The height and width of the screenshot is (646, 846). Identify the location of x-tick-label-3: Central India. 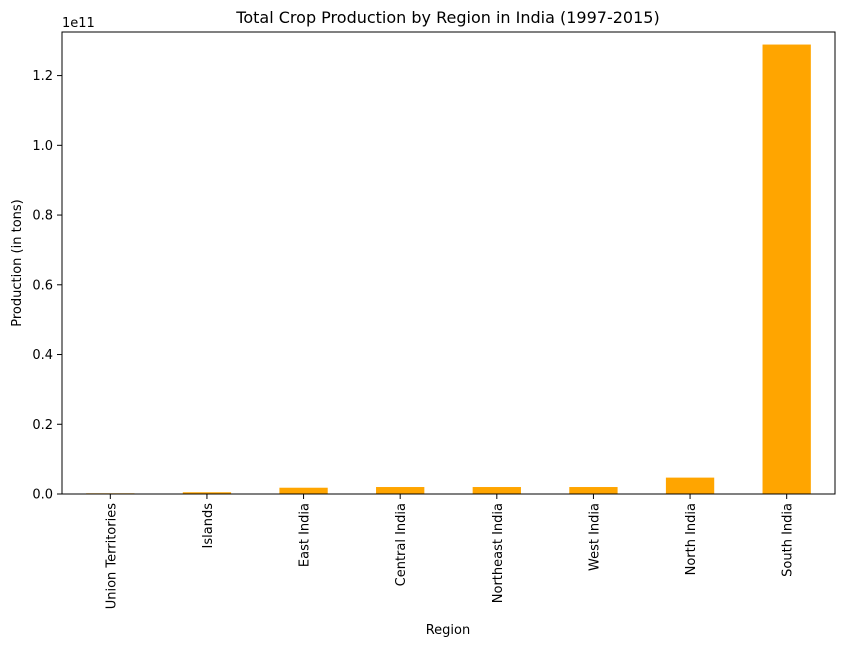
(401, 544).